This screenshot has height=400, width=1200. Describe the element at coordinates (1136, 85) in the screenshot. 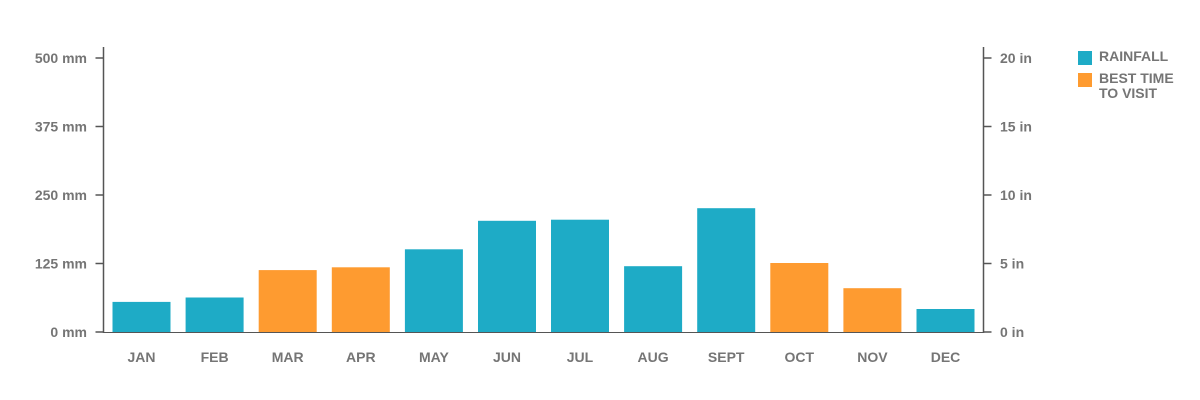

I see `legend-label-best-time: BEST TIME TO VISIT` at that location.